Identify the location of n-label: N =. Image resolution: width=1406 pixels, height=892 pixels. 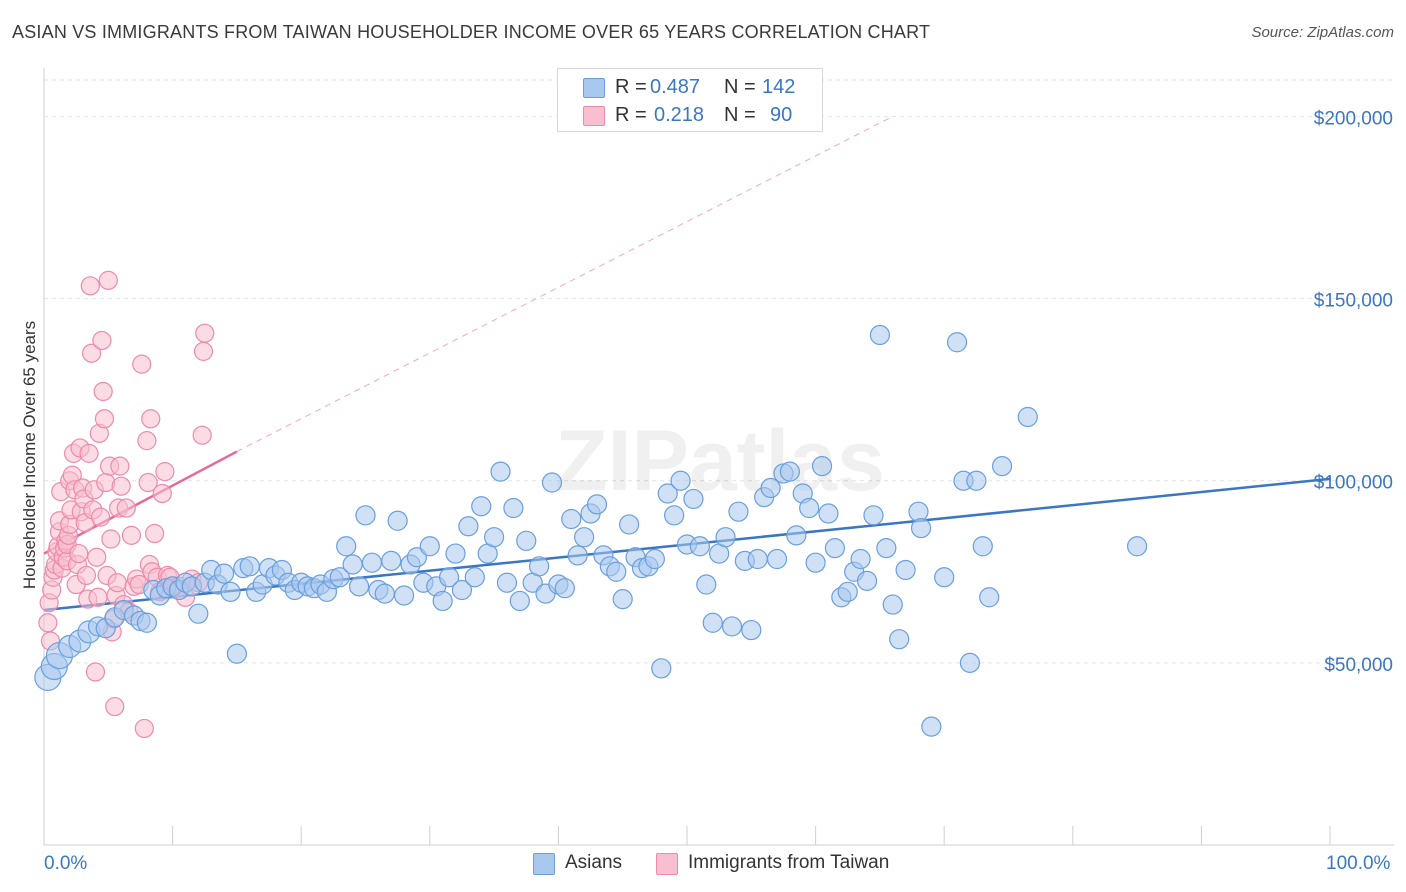
(740, 115).